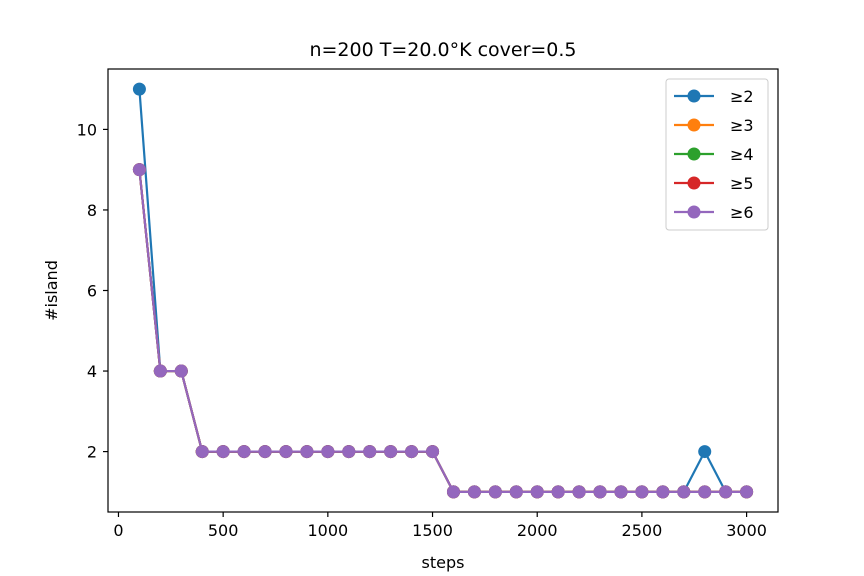  Describe the element at coordinates (87, 129) in the screenshot. I see `y-tick-label: 10` at that location.